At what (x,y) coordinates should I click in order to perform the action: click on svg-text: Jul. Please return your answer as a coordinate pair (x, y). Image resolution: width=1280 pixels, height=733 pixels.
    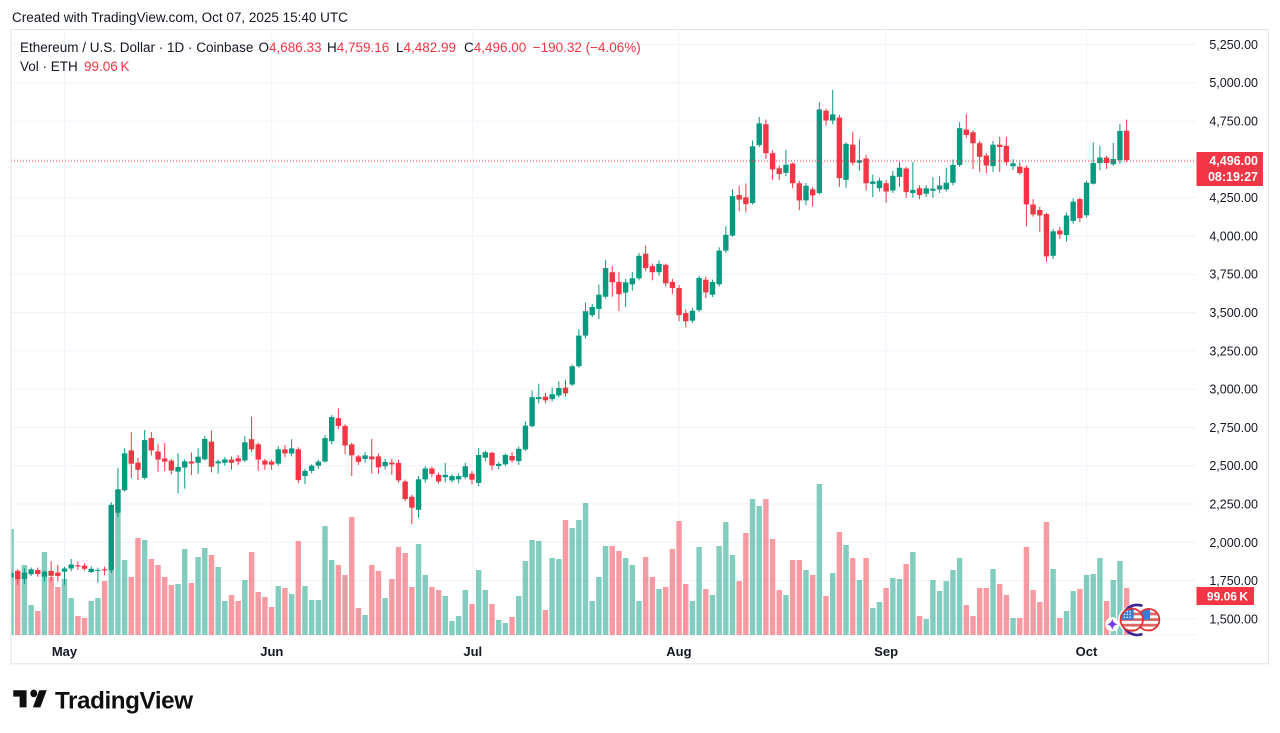
    Looking at the image, I should click on (472, 651).